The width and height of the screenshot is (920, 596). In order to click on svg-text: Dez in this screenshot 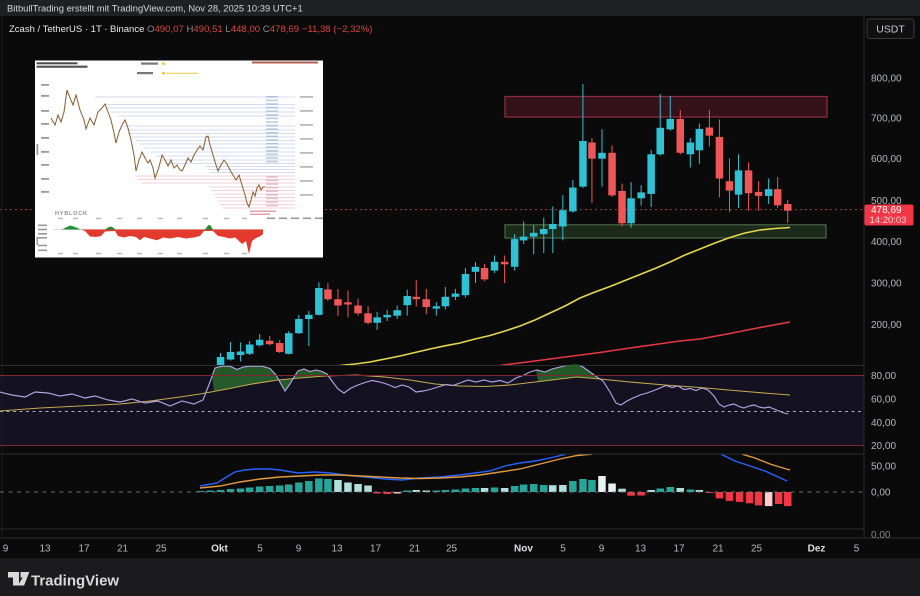, I will do `click(817, 549)`.